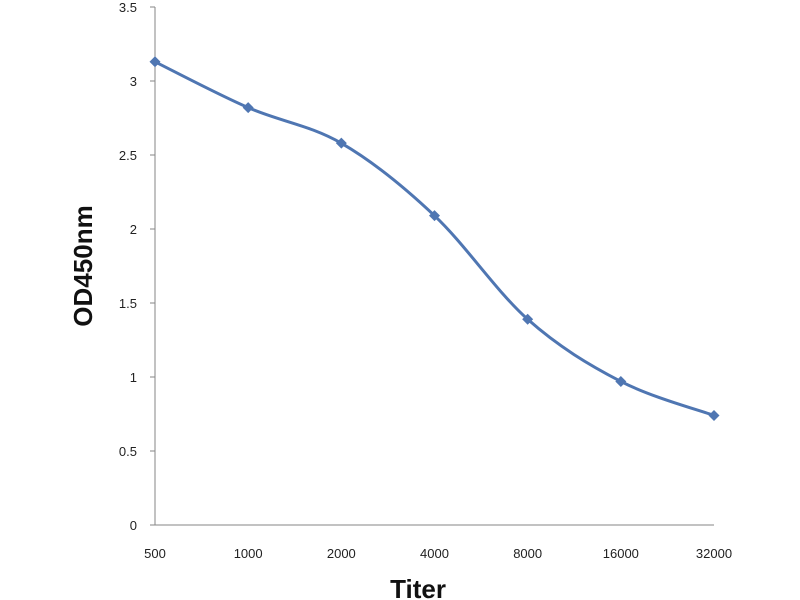 The width and height of the screenshot is (800, 600). I want to click on y-tick-label: 1.5, so click(128, 303).